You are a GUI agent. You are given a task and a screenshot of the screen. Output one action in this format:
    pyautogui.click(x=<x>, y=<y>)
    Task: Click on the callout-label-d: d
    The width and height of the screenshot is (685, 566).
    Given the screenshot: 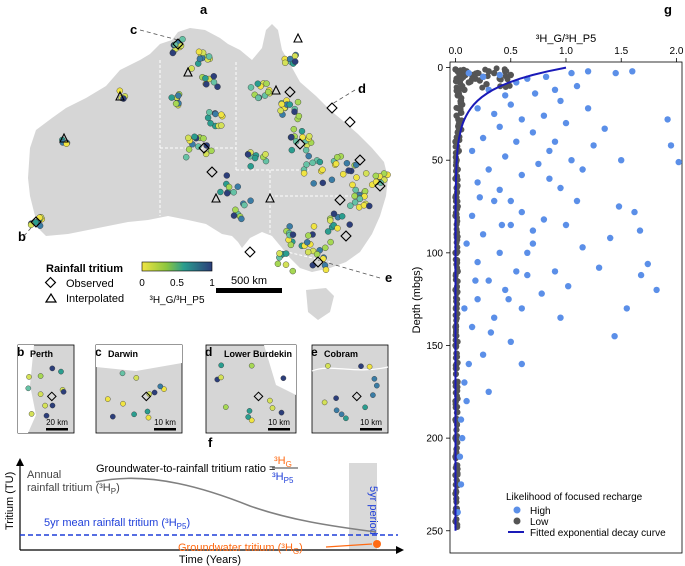 What is the action you would take?
    pyautogui.click(x=362, y=88)
    